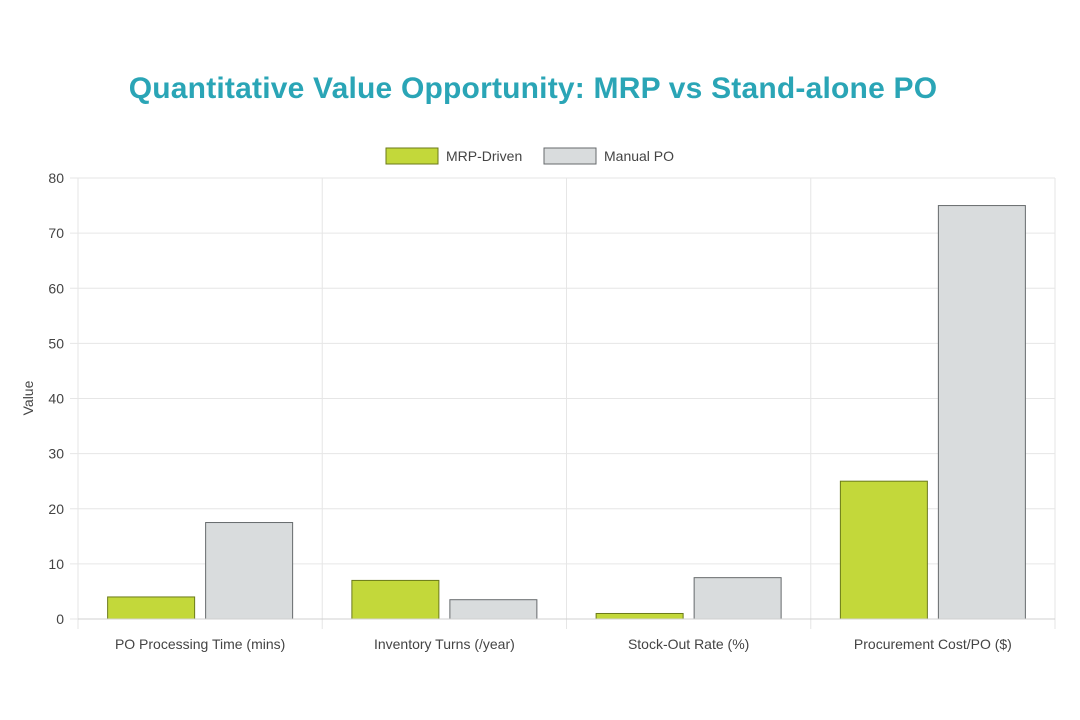 This screenshot has width=1080, height=720. Describe the element at coordinates (639, 156) in the screenshot. I see `legend-label: Manual PO` at that location.